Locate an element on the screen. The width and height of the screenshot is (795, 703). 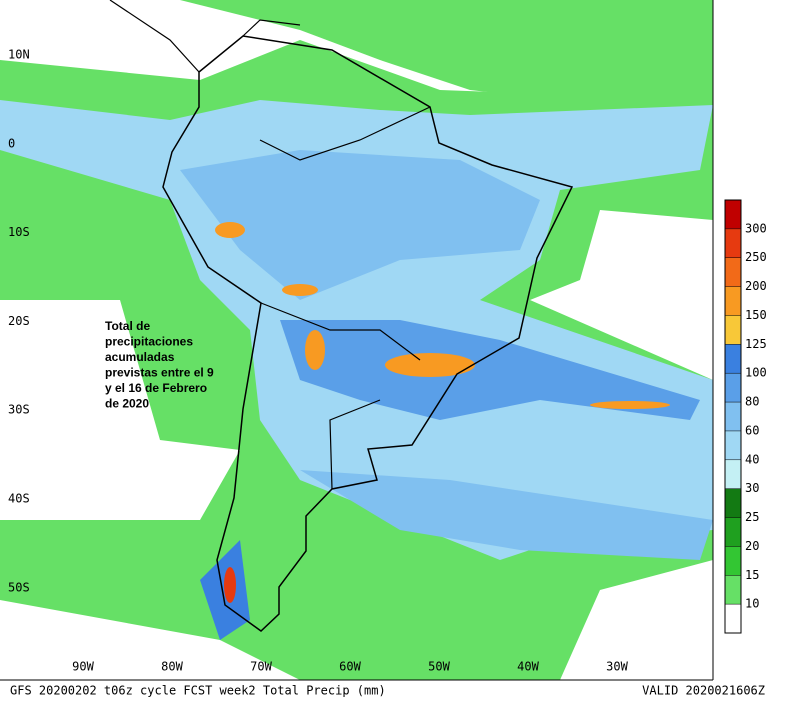
annotation-line: previstas entre el 9 is located at coordinates (159, 373).